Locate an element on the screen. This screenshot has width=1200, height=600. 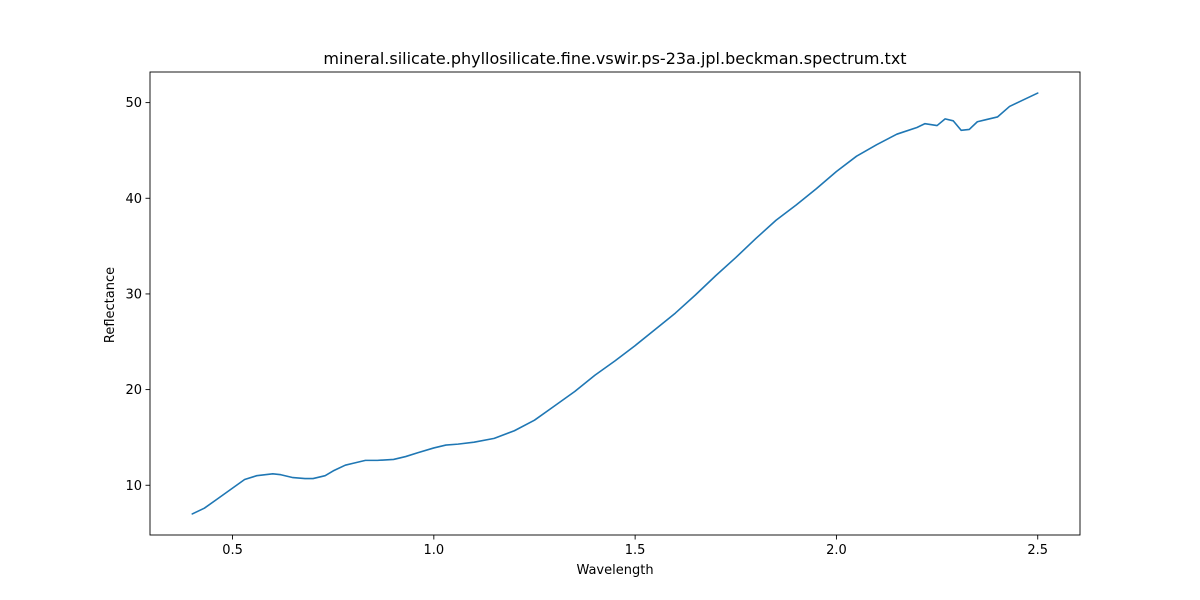
x-tick-label: 2.0 is located at coordinates (836, 550).